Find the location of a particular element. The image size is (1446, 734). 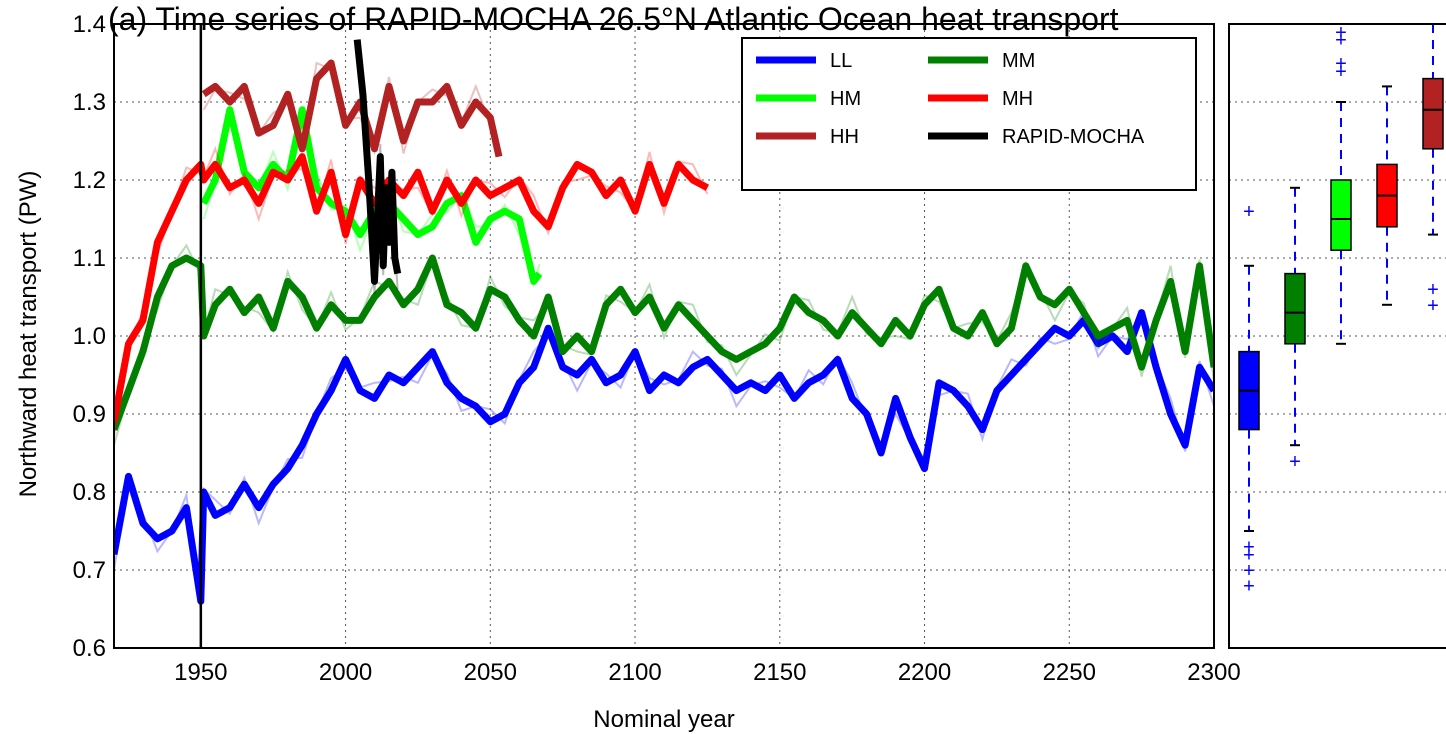

legend-label-mh: MH is located at coordinates (1017, 99).